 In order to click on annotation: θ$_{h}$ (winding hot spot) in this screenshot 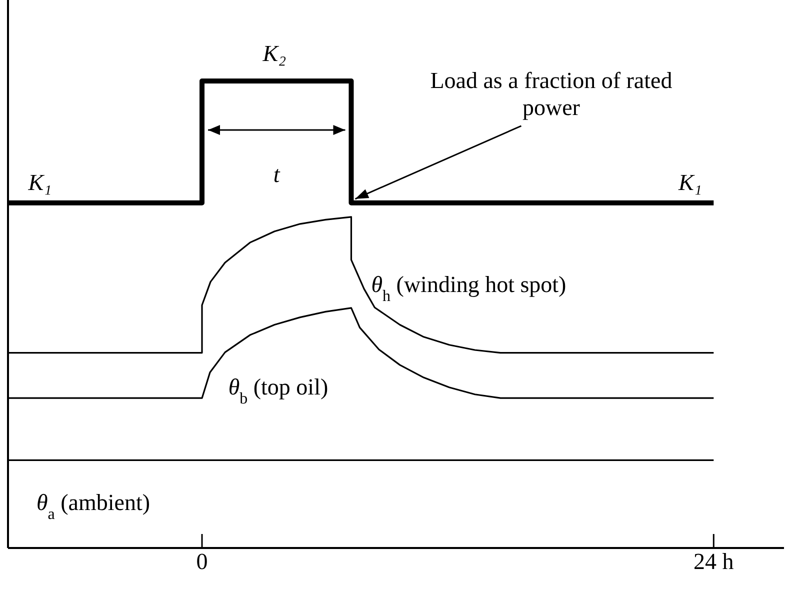, I will do `click(468, 288)`.